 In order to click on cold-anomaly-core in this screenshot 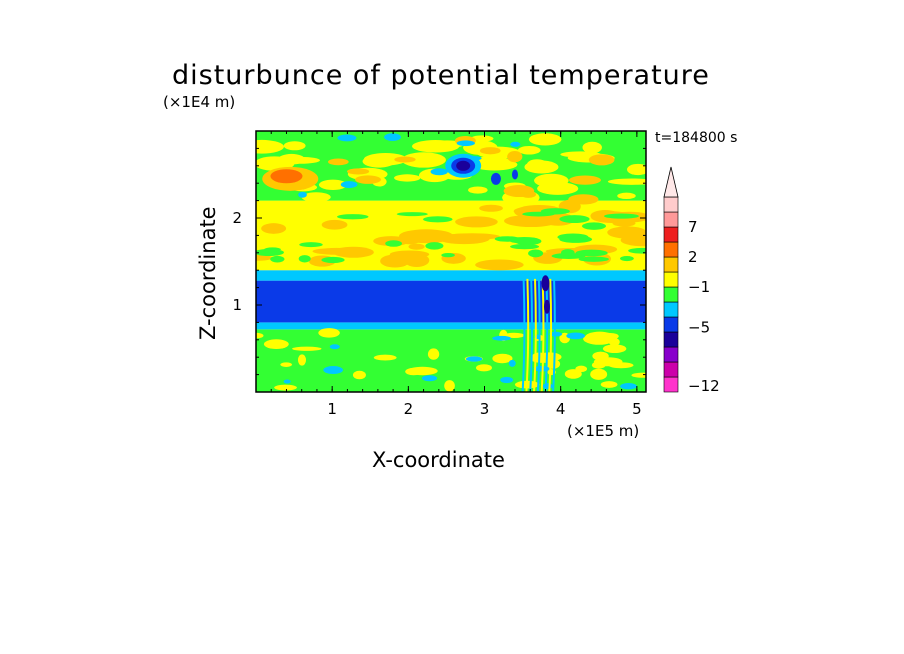, I will do `click(463, 165)`.